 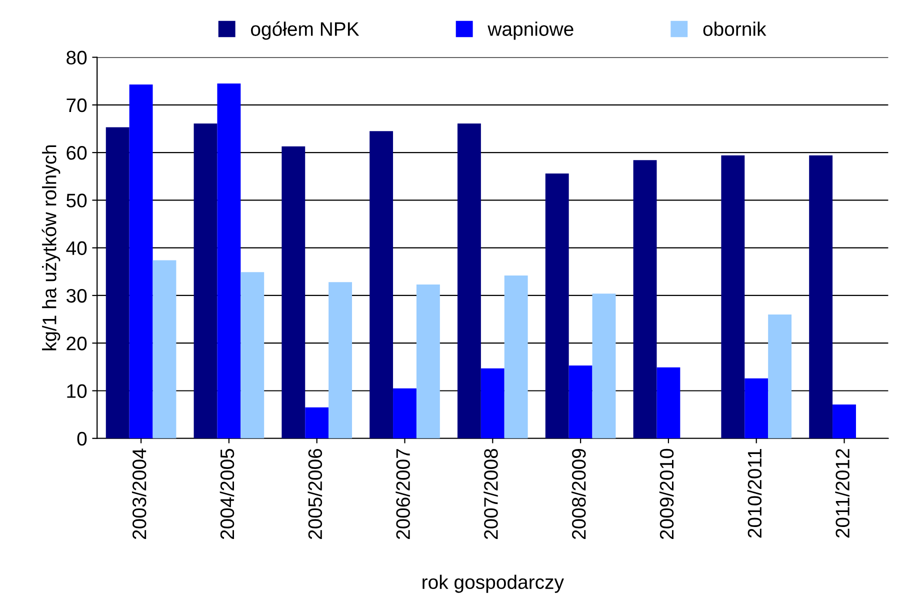 What do you see at coordinates (76, 295) in the screenshot?
I see `y-tick-label: 30` at bounding box center [76, 295].